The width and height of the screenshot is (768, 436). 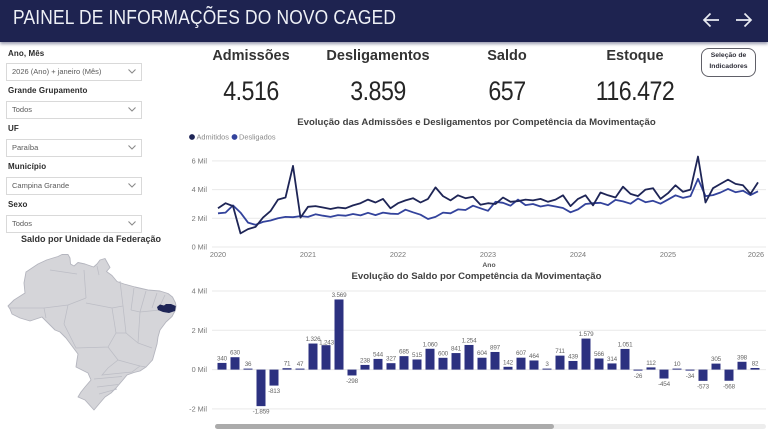 What do you see at coordinates (339, 295) in the screenshot?
I see `svg-text: 3.569` at bounding box center [339, 295].